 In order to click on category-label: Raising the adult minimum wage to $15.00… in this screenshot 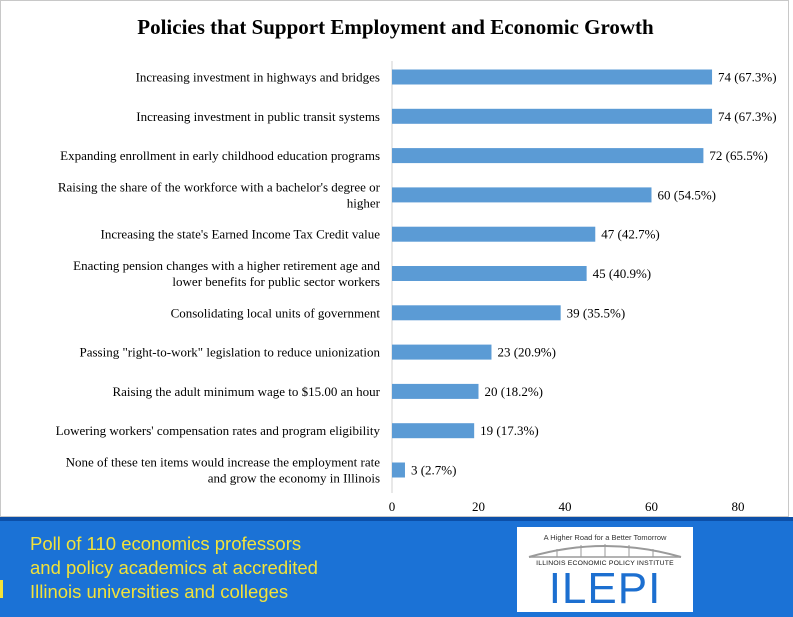, I will do `click(246, 391)`.